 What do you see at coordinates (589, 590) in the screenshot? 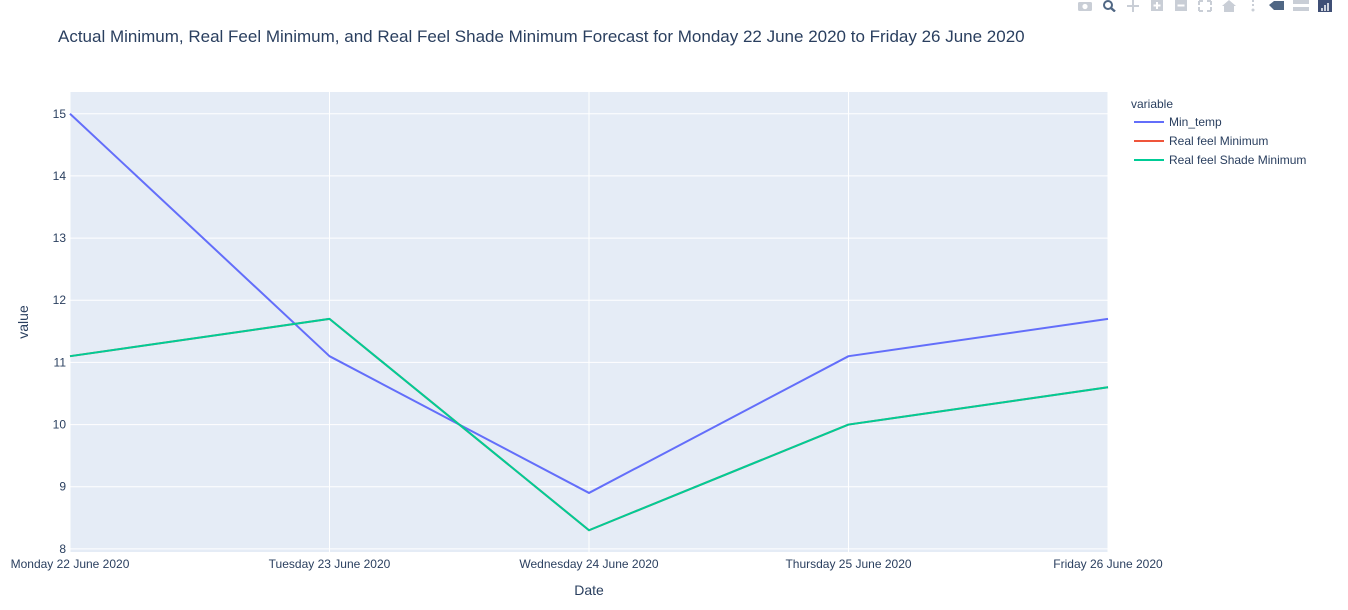
I see `x-axis-title: Date` at bounding box center [589, 590].